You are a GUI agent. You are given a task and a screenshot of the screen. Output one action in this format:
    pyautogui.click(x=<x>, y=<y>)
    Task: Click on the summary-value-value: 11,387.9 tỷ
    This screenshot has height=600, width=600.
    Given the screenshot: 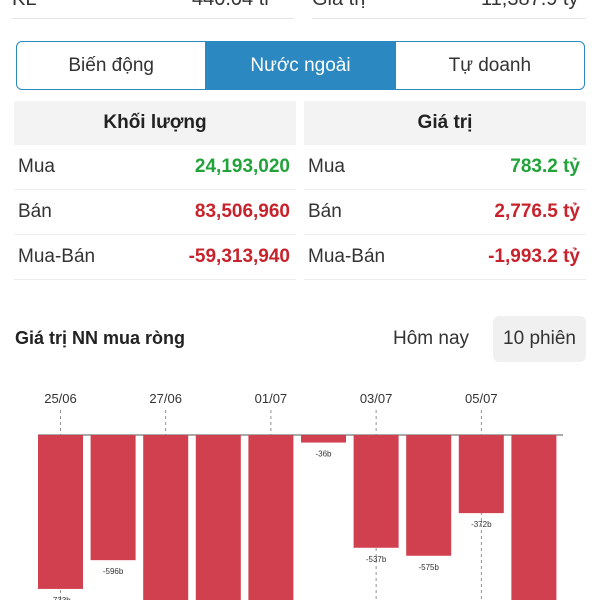 What is the action you would take?
    pyautogui.click(x=529, y=5)
    